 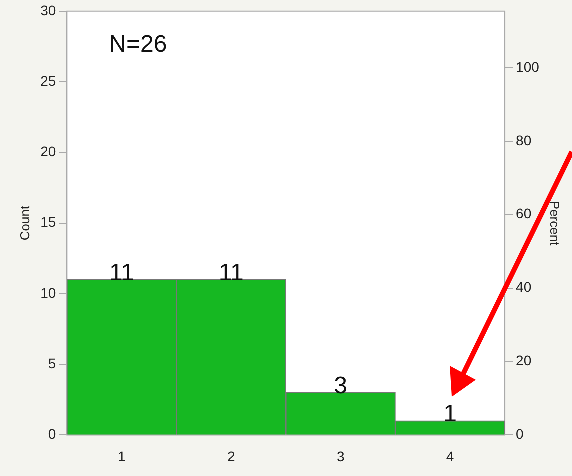 I want to click on x-tick-label: 4, so click(x=450, y=456).